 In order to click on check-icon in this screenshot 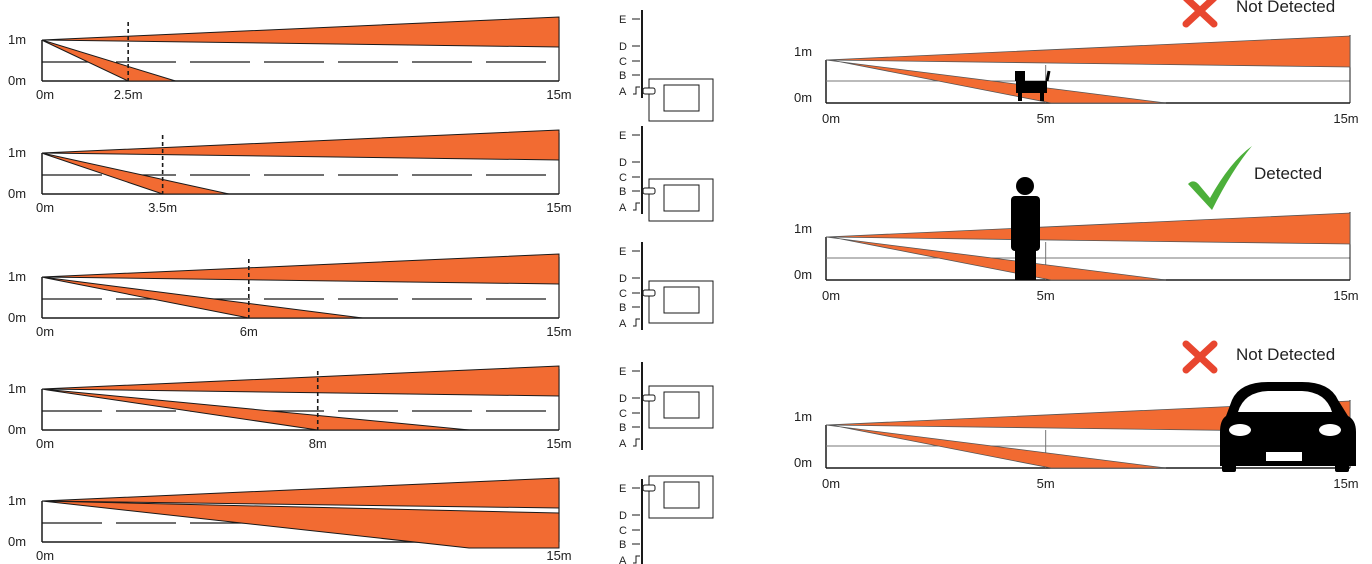, I will do `click(1220, 178)`.